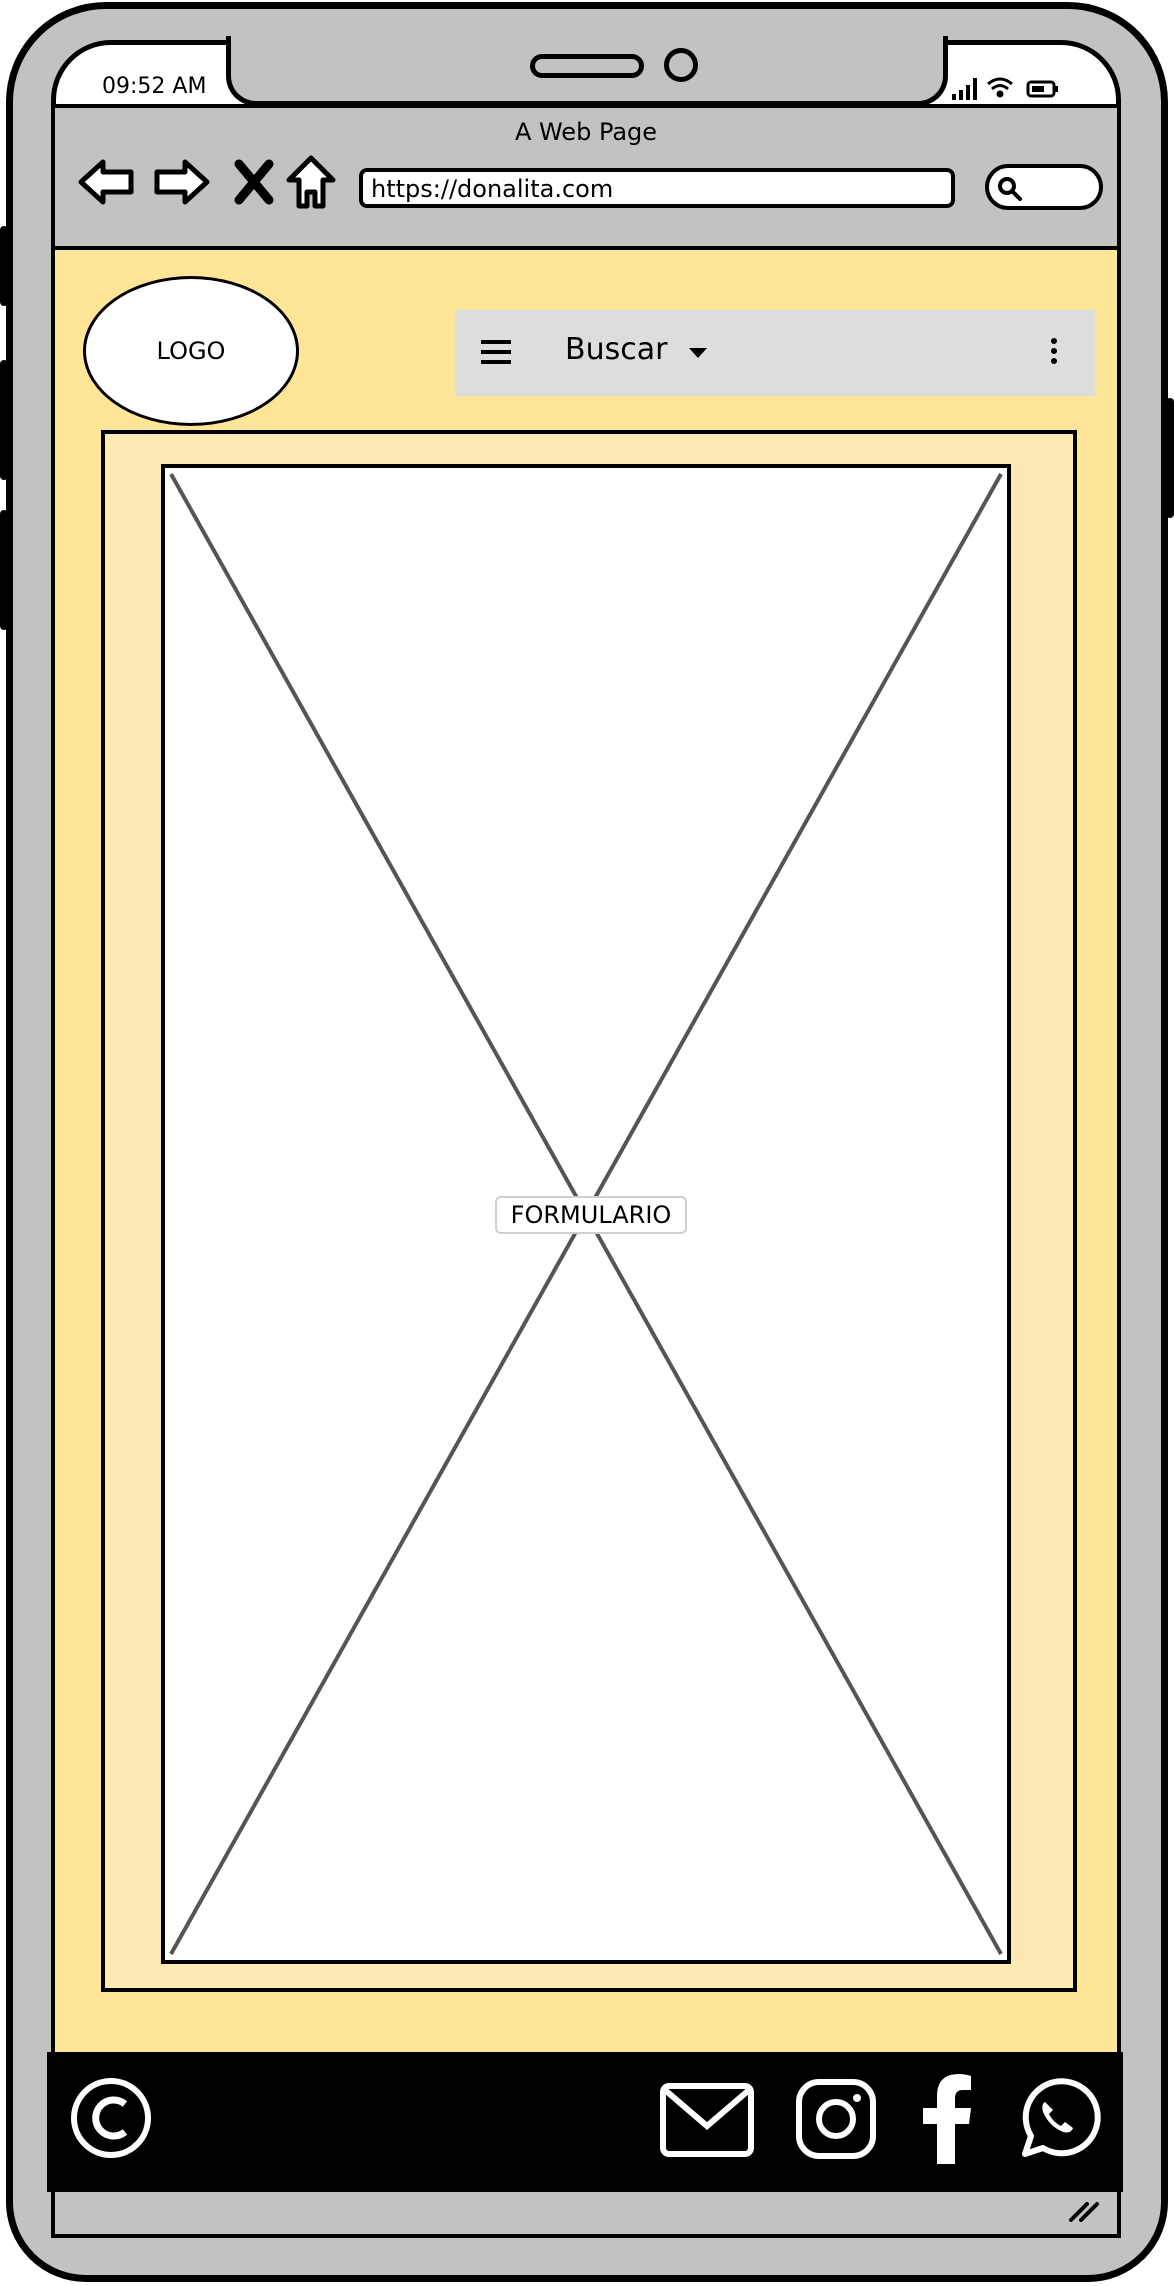  What do you see at coordinates (586, 2215) in the screenshot?
I see `bottom-bezel` at bounding box center [586, 2215].